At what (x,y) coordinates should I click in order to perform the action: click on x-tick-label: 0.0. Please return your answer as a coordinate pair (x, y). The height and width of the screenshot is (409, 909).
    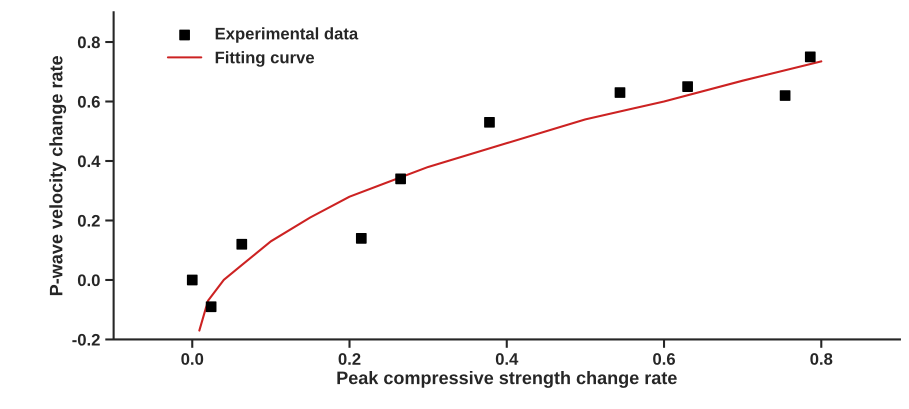
    Looking at the image, I should click on (192, 359).